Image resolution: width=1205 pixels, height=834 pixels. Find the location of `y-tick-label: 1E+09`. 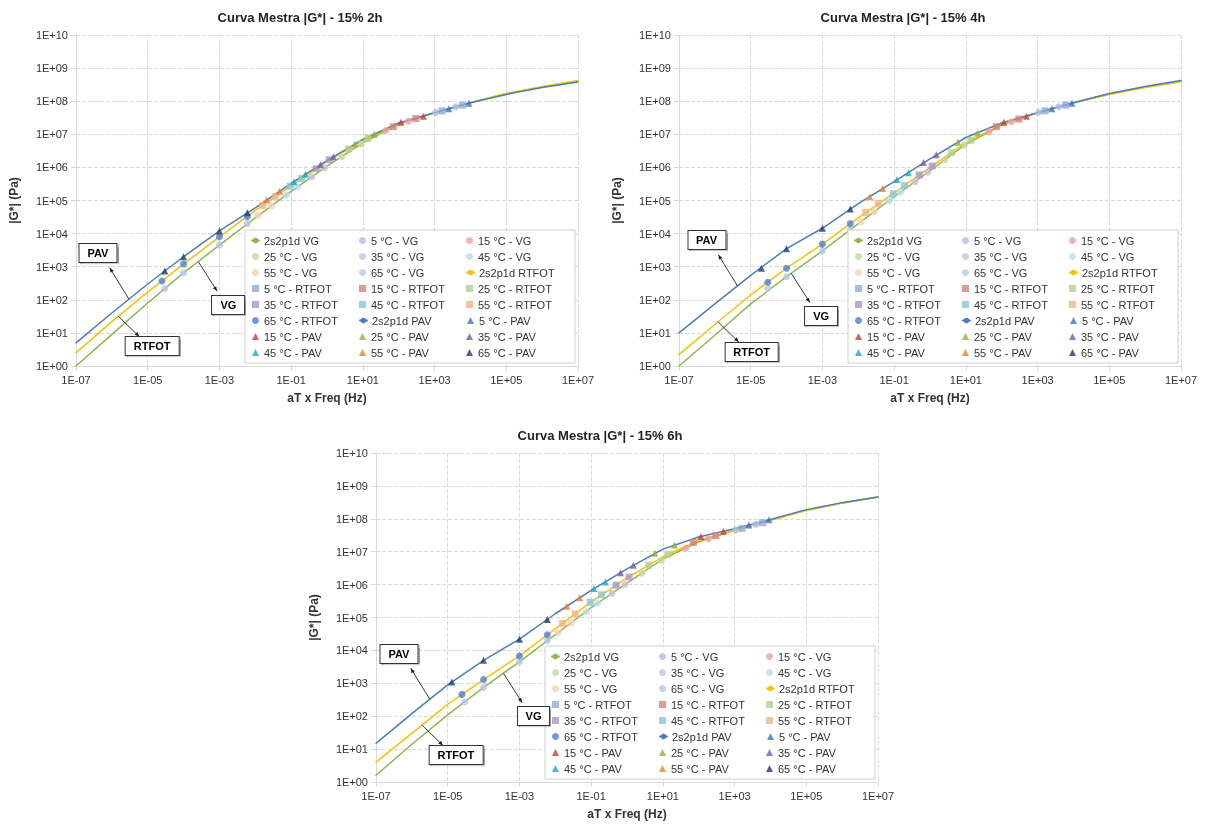

y-tick-label: 1E+09 is located at coordinates (51, 68).